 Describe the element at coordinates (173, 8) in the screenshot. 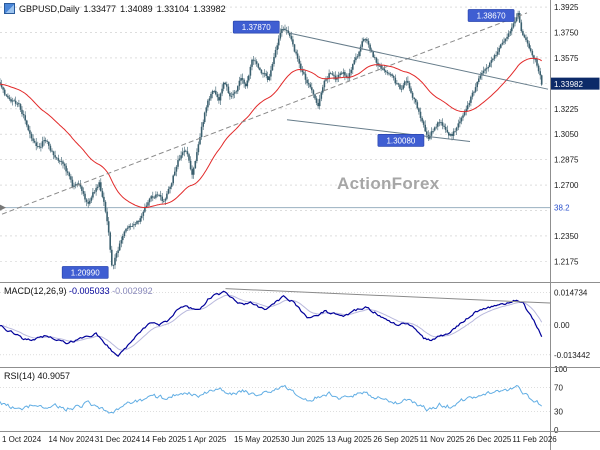

I see `ohlc-low: 1.33104` at that location.